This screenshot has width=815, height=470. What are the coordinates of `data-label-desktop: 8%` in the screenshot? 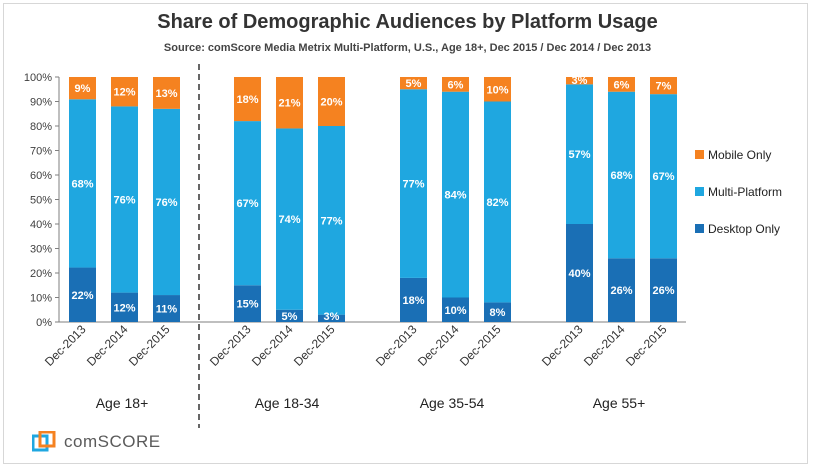 It's located at (498, 313).